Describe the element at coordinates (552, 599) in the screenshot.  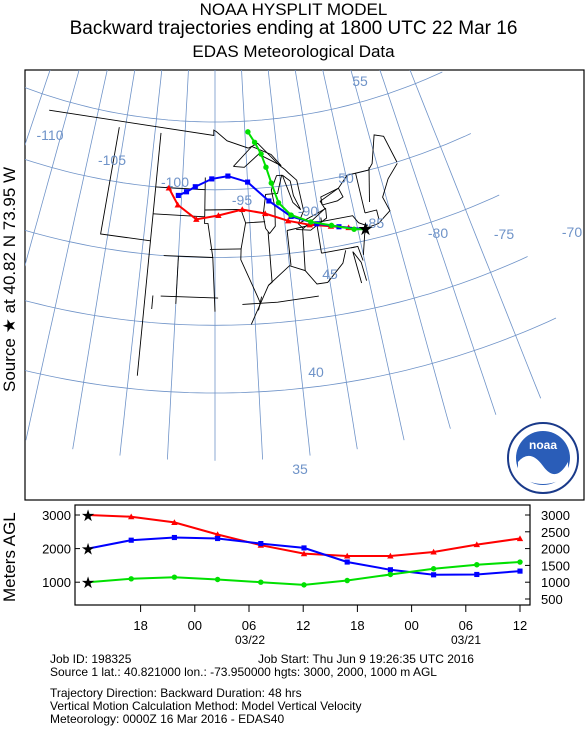
I see `y-tick-label-right: 500` at that location.